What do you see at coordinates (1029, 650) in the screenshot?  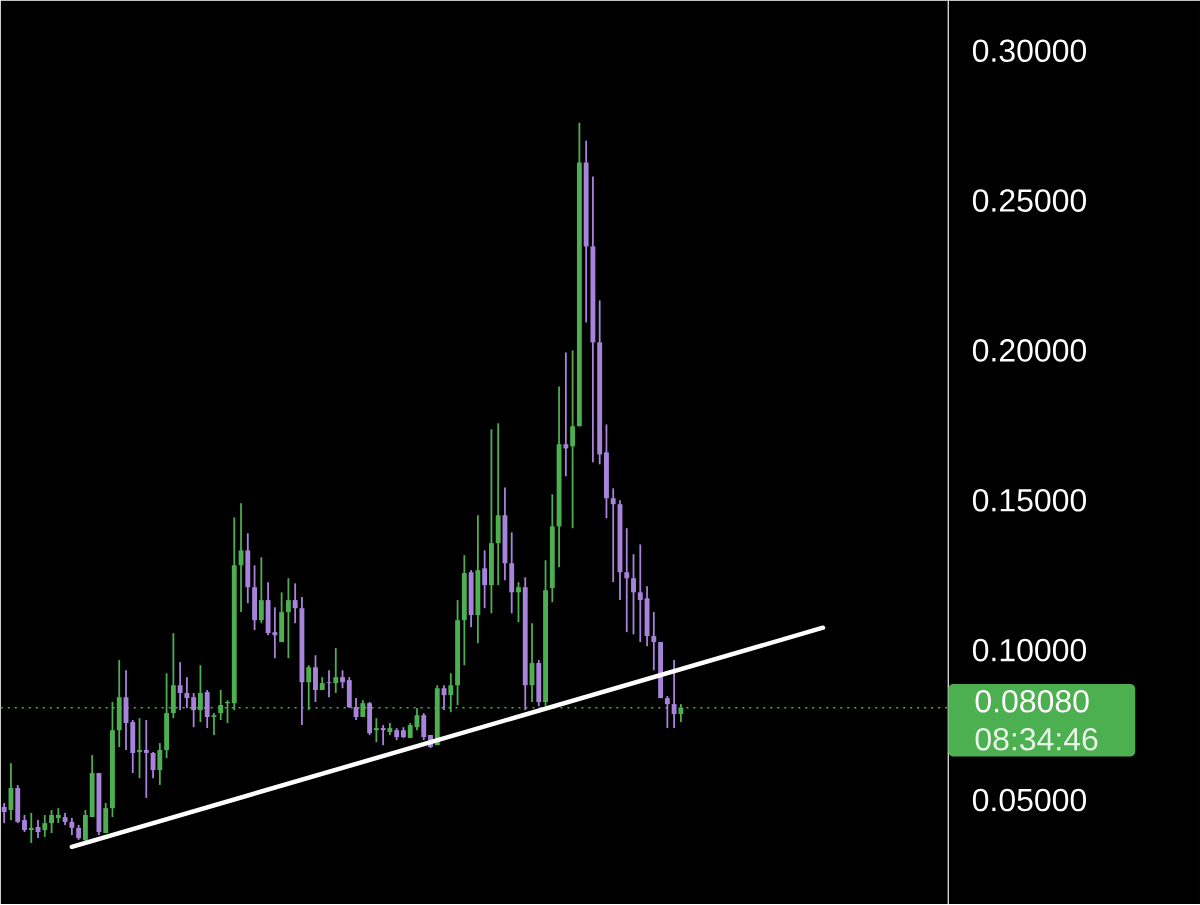 I see `y-tick-label: 0.10000` at bounding box center [1029, 650].